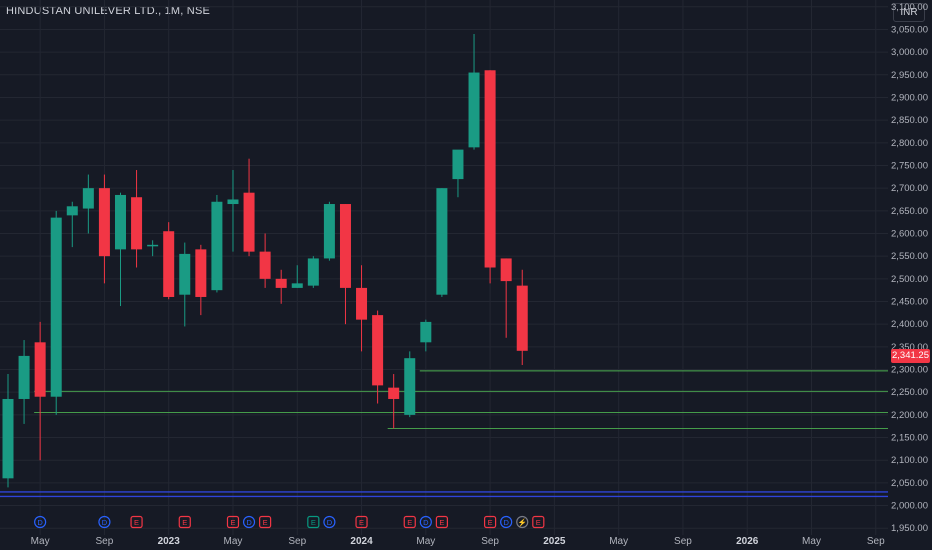 This screenshot has height=550, width=932. Describe the element at coordinates (909, 12) in the screenshot. I see `currency-button: INR` at that location.